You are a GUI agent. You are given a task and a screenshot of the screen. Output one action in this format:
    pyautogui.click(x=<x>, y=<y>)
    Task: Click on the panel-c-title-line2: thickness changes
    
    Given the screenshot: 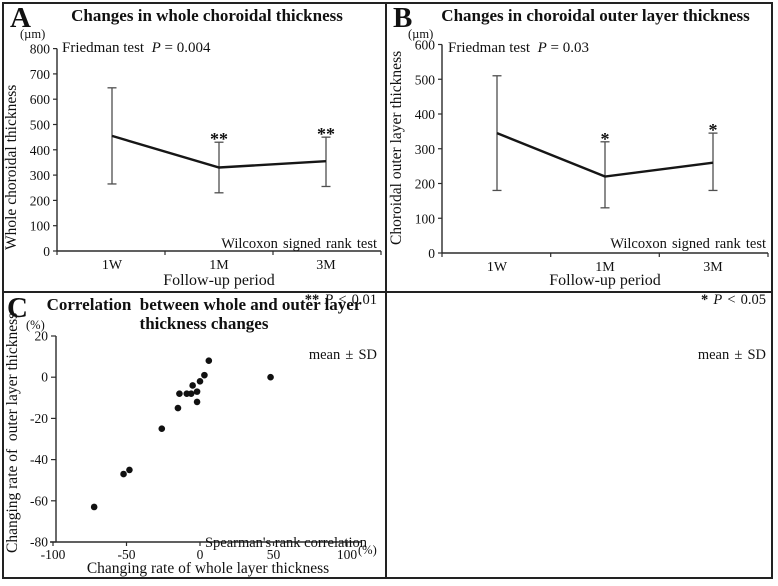 What is the action you would take?
    pyautogui.click(x=204, y=323)
    